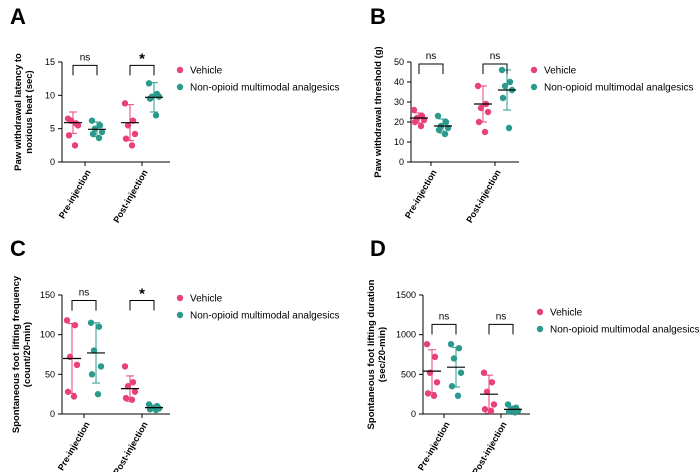  What do you see at coordinates (52, 129) in the screenshot?
I see `y-tick-label: 5` at bounding box center [52, 129].